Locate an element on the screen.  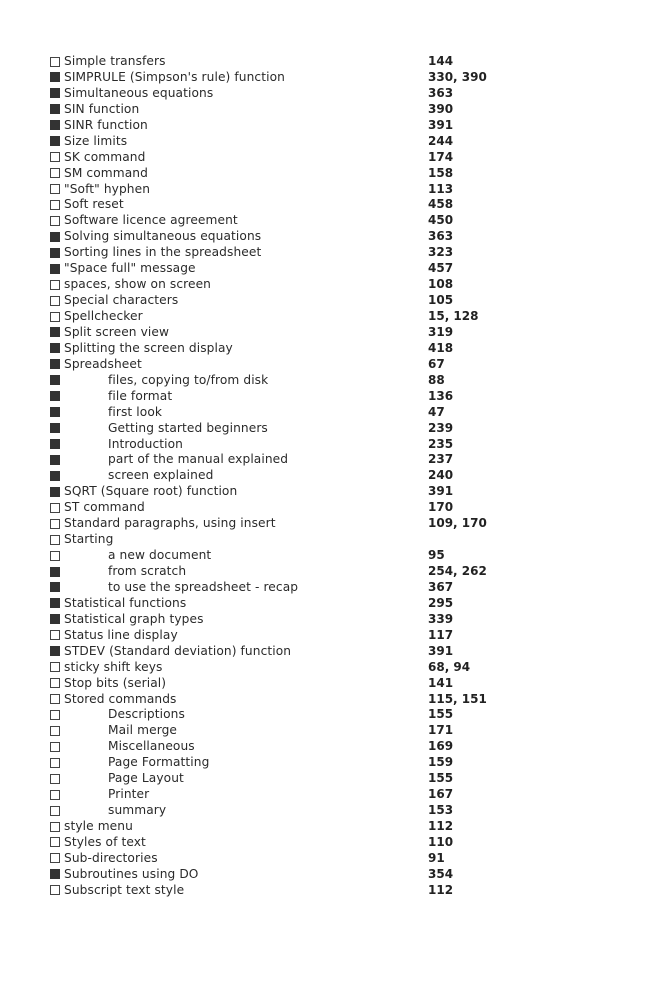
index-entry: style menu 112 is located at coordinates (330, 827).